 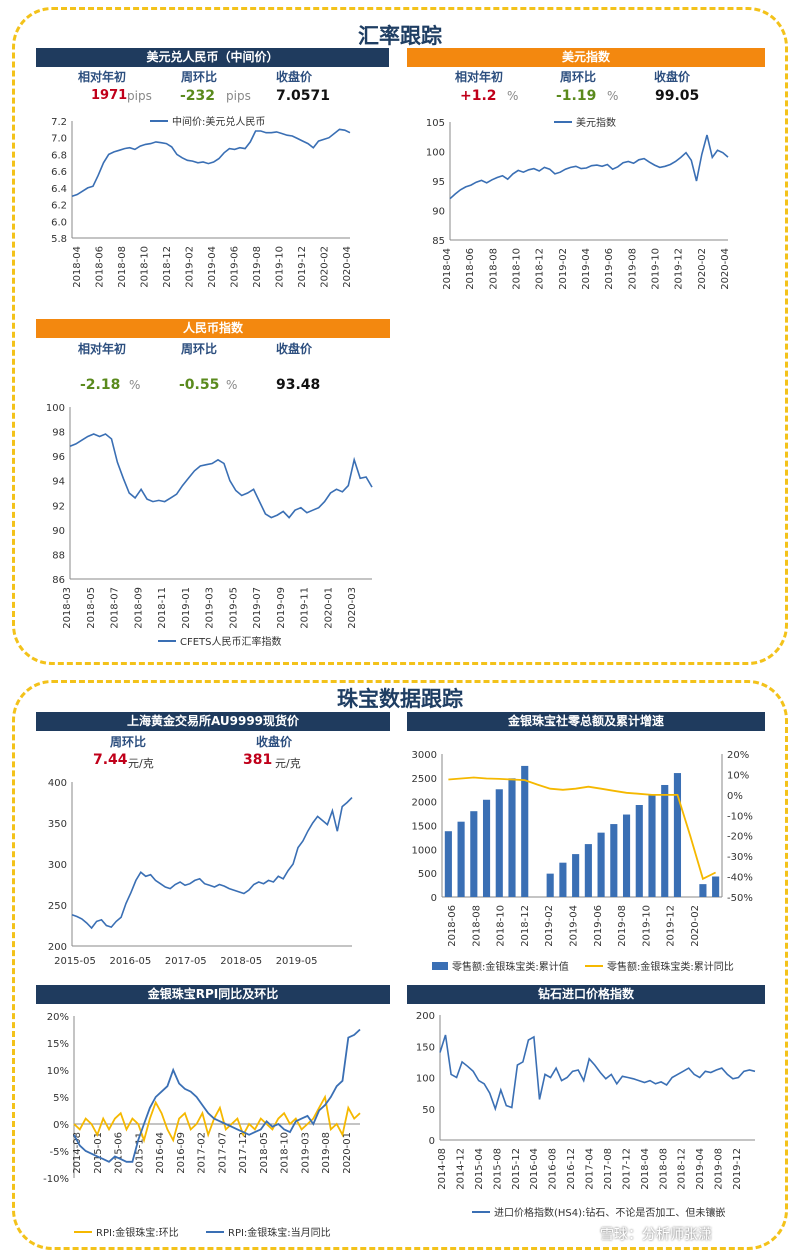 I want to click on cfets-xtick-0: 2018-03, so click(x=67, y=608).